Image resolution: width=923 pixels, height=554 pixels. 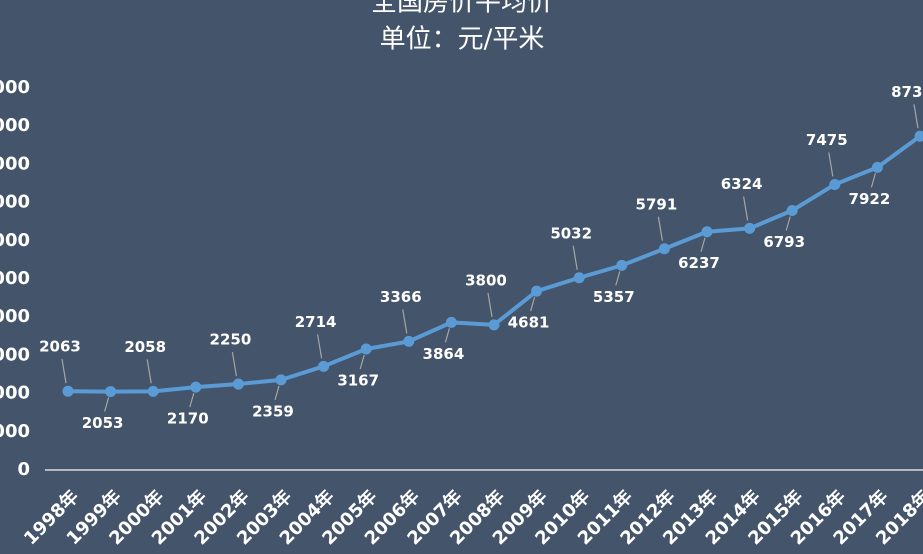 What do you see at coordinates (907, 92) in the screenshot?
I see `data-label: 8736` at bounding box center [907, 92].